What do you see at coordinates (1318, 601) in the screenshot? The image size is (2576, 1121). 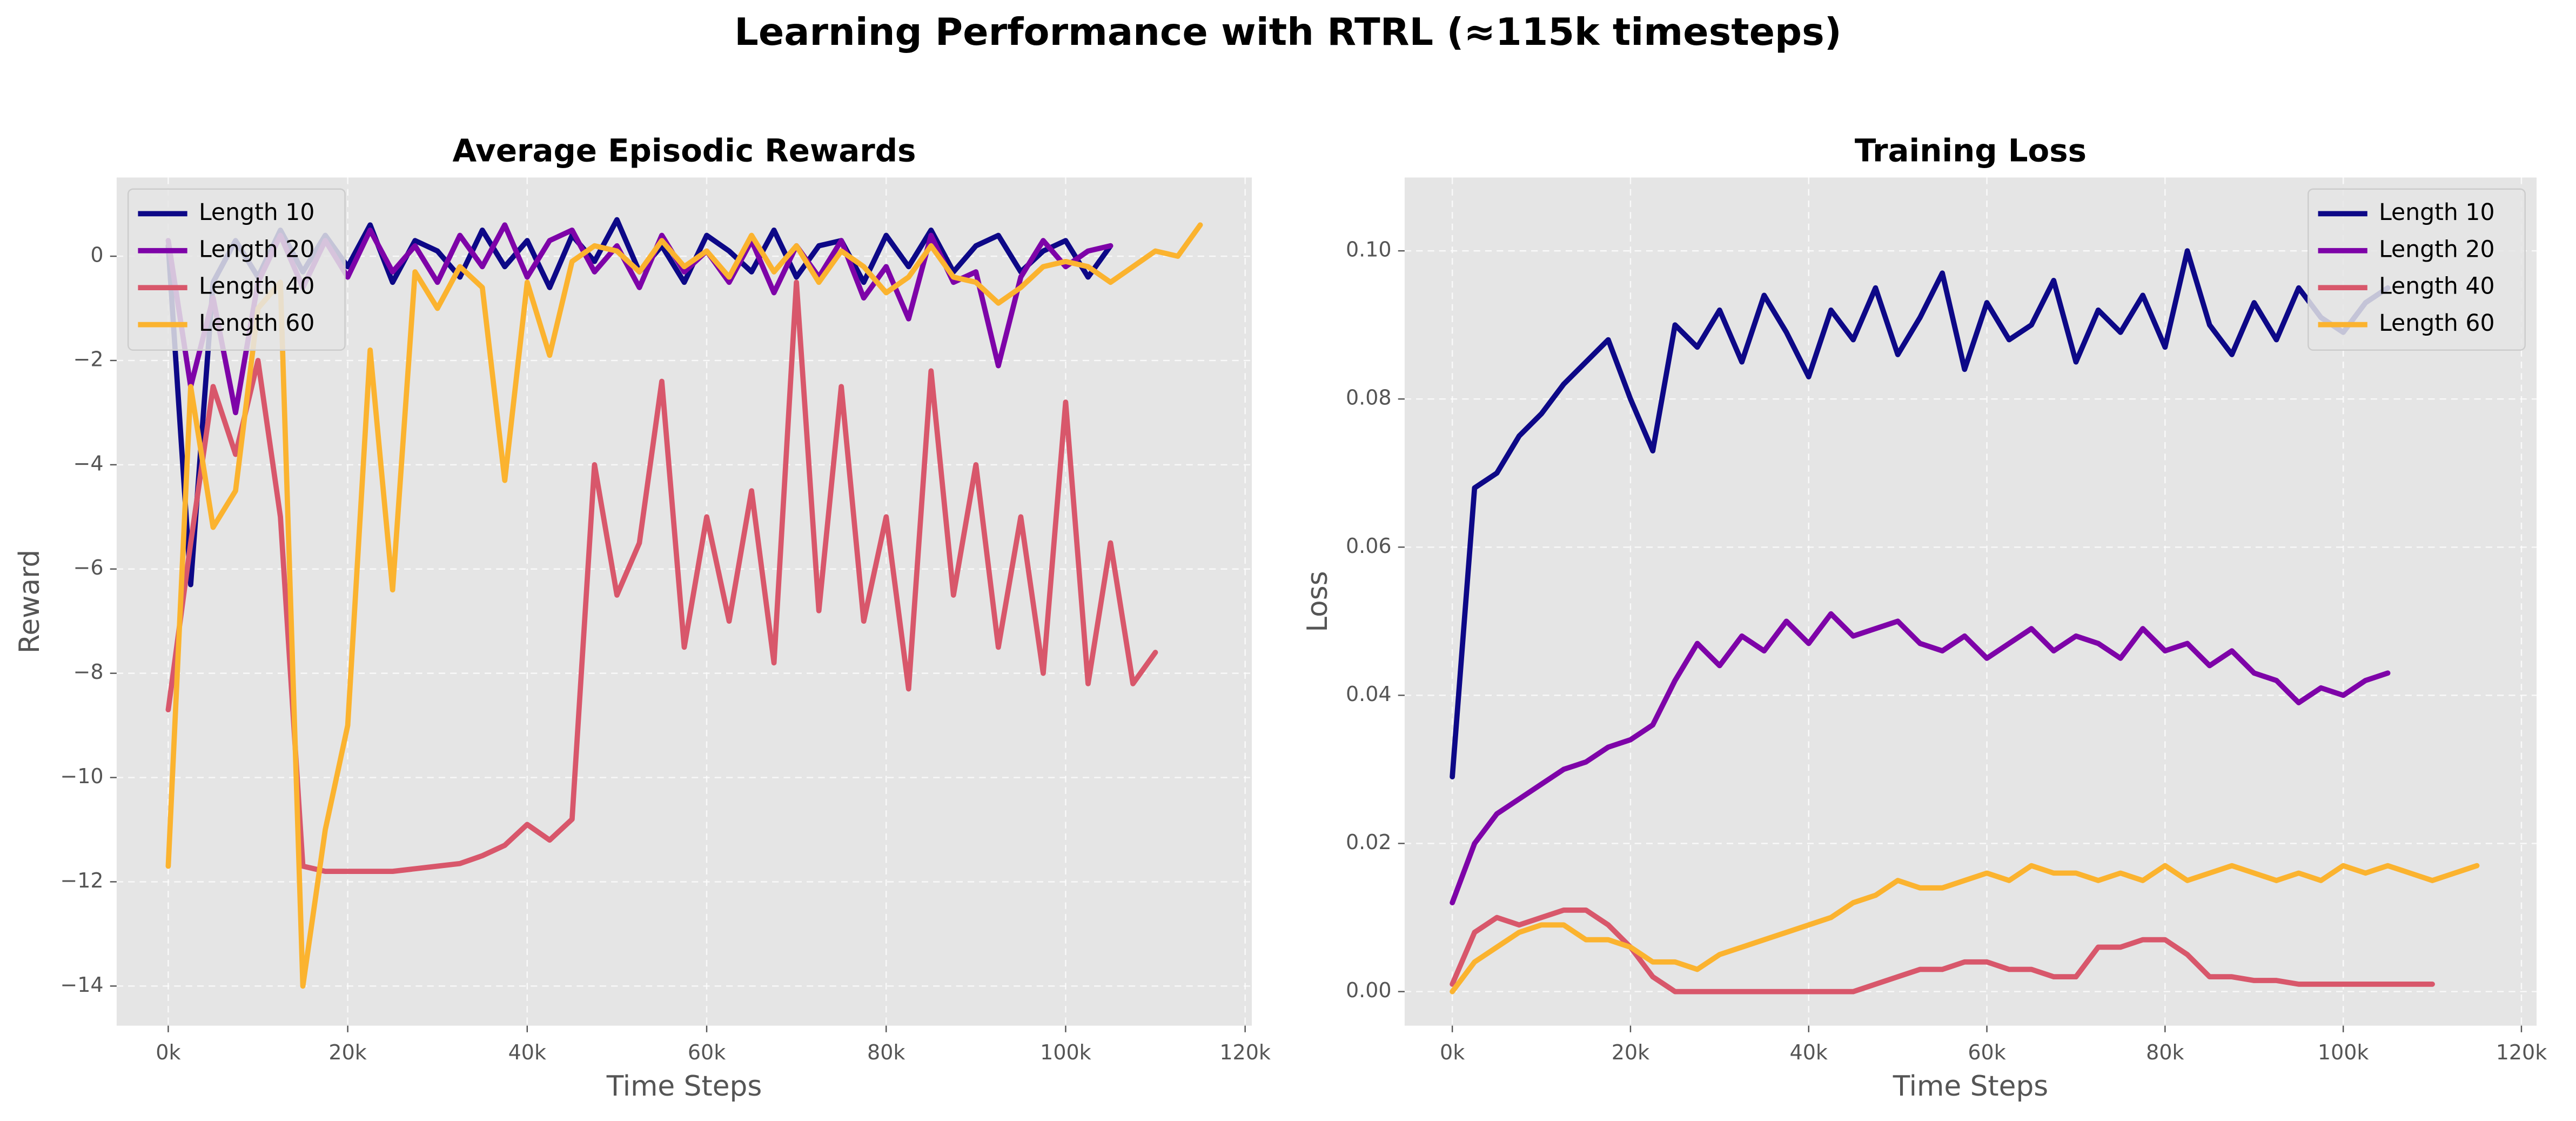 I see `y-axis-label: Loss` at bounding box center [1318, 601].